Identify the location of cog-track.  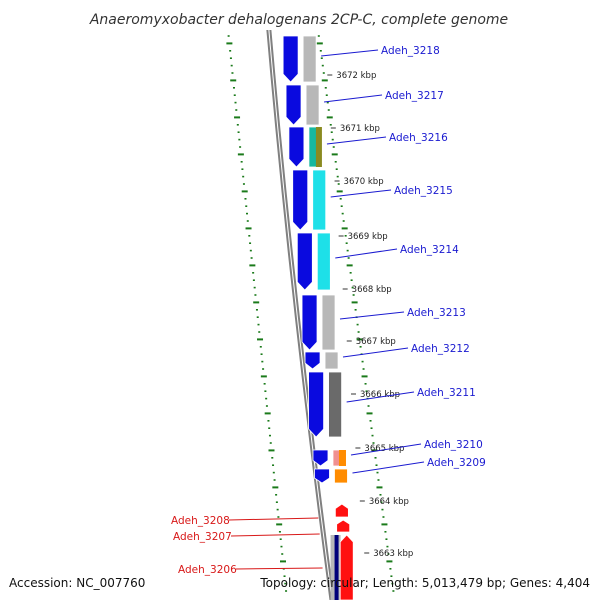
(325, 317).